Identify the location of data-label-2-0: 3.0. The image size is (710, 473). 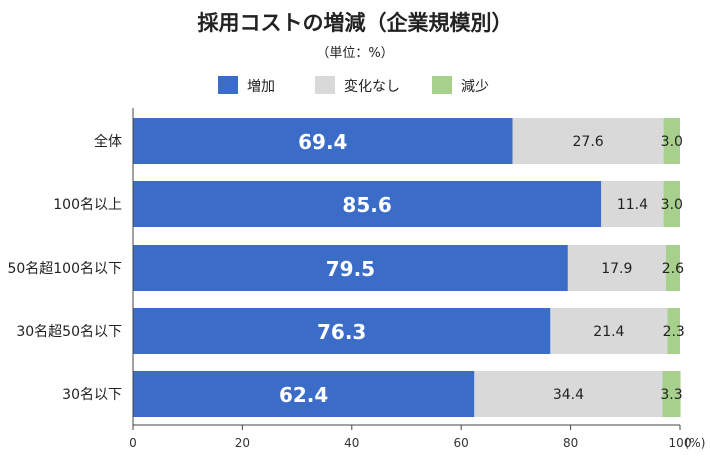
(672, 142).